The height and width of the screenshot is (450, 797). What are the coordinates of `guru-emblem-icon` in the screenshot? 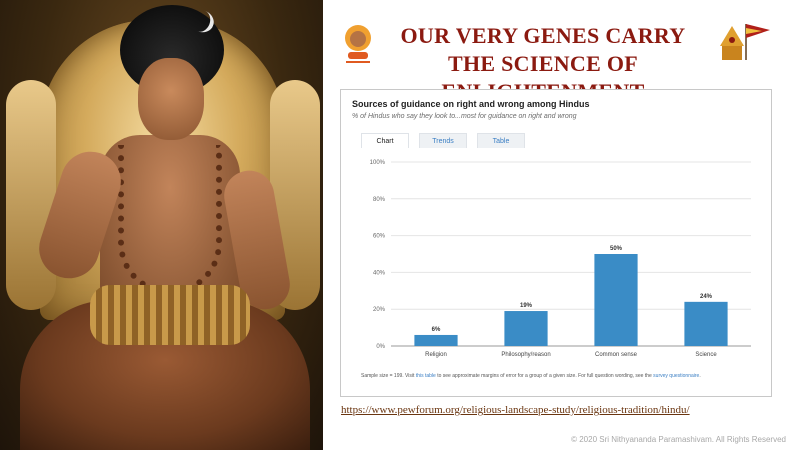 It's located at (358, 44).